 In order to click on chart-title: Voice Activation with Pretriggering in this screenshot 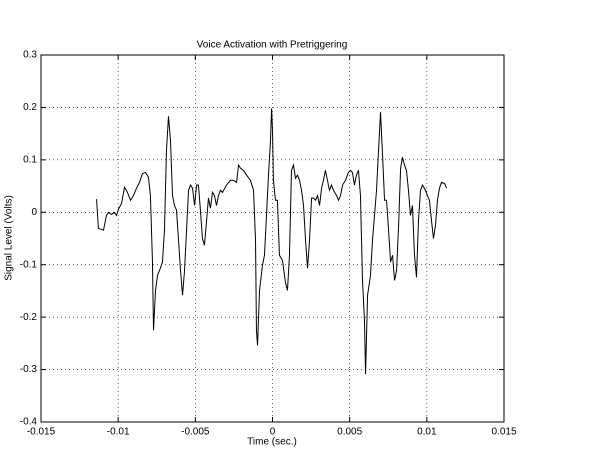, I will do `click(272, 45)`.